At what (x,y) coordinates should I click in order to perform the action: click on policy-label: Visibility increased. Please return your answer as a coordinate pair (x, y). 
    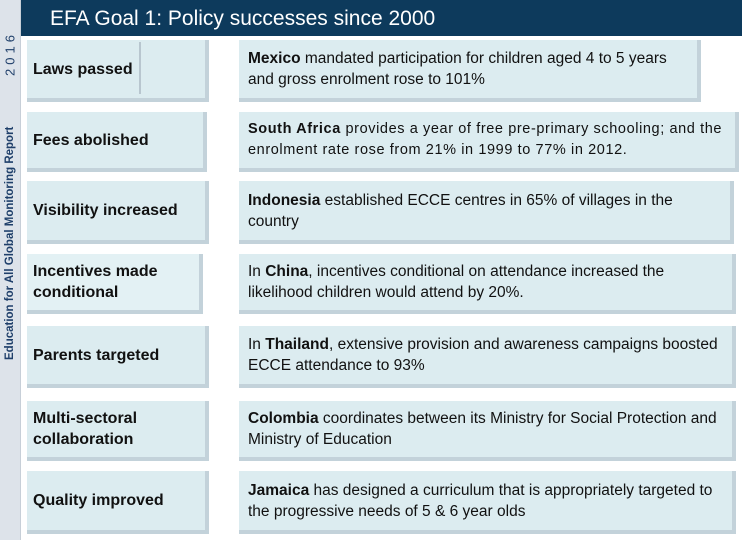
    Looking at the image, I should click on (118, 212).